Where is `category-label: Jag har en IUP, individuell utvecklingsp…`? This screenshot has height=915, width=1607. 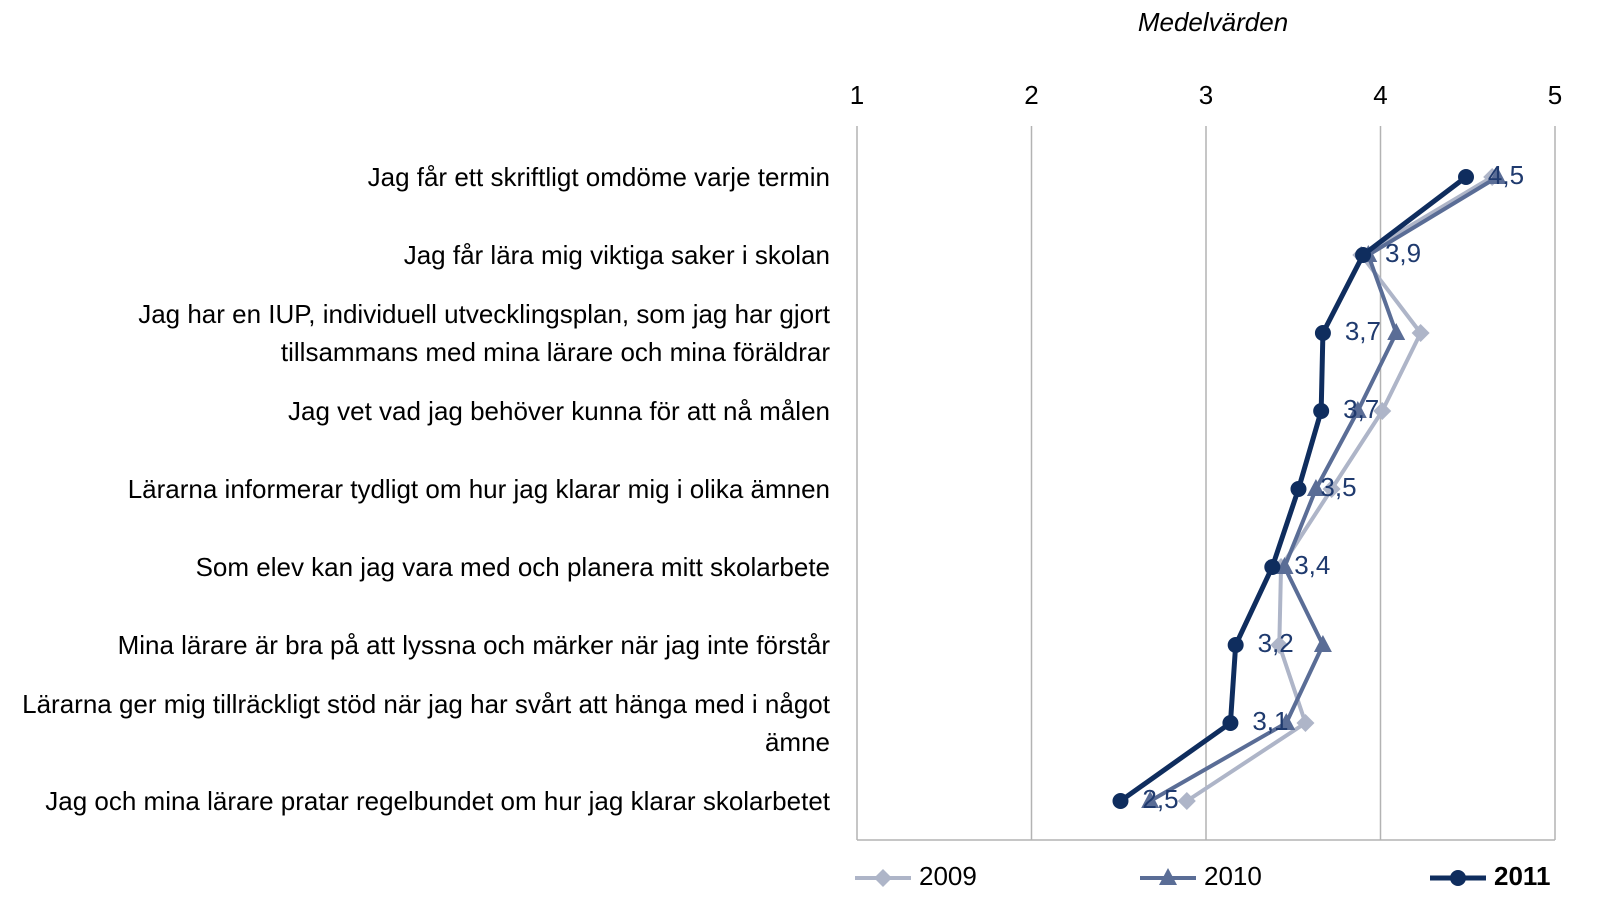 category-label: Jag har en IUP, individuell utvecklingsp… is located at coordinates (484, 333).